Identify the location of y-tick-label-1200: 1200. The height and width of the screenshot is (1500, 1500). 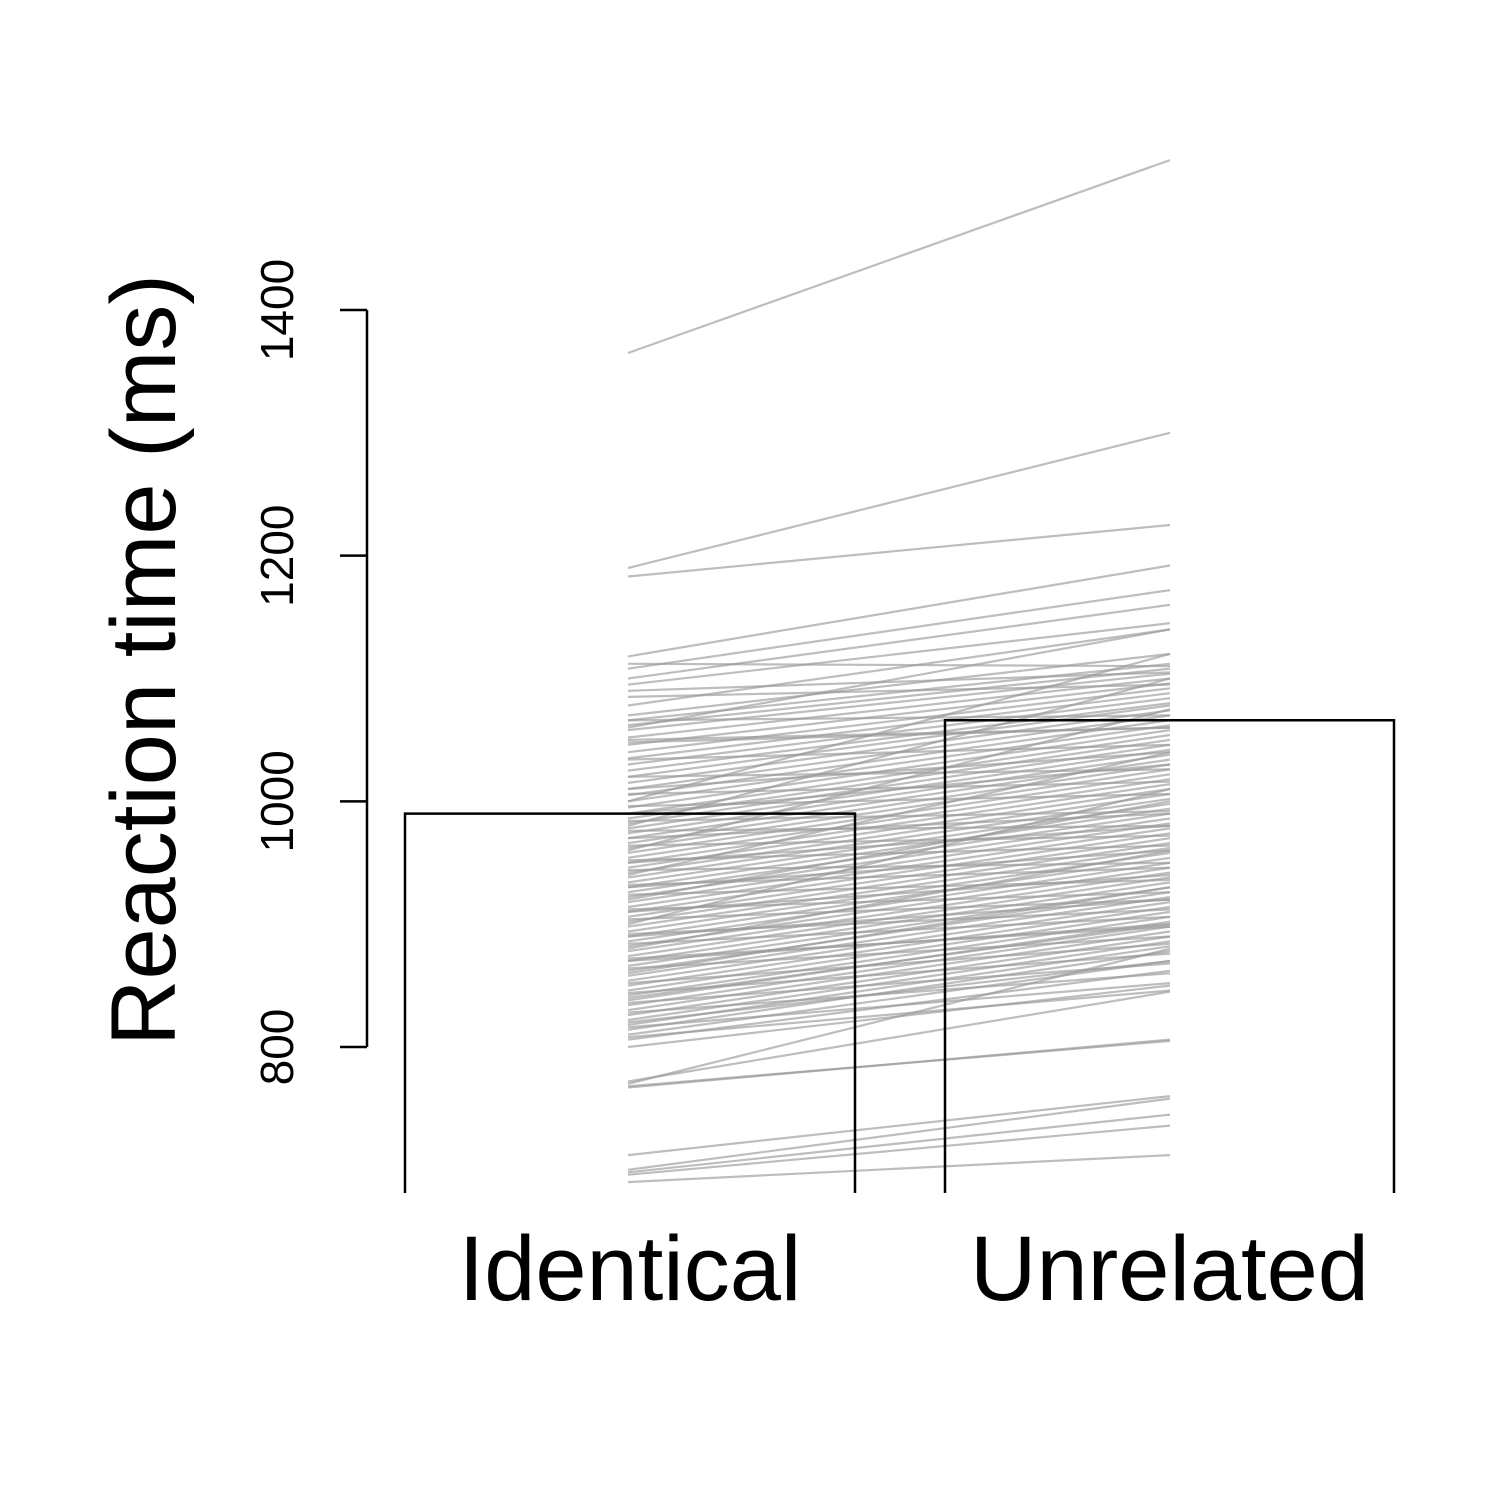
(277, 555).